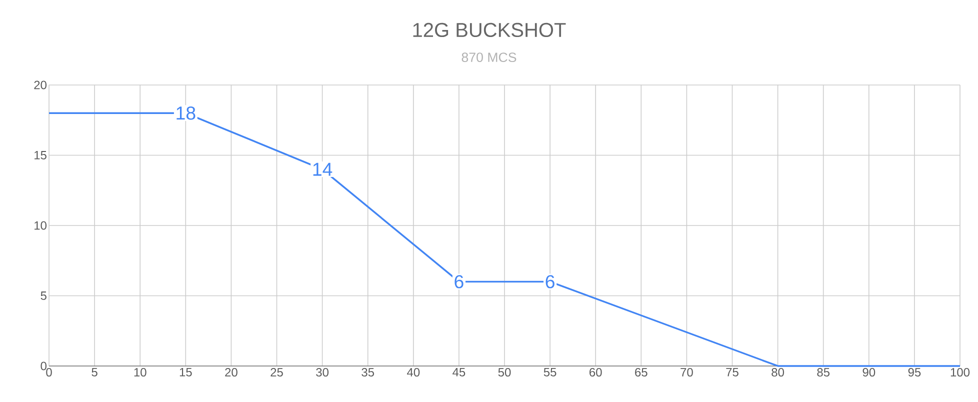 This screenshot has width=978, height=402. Describe the element at coordinates (95, 372) in the screenshot. I see `x-tick-label: 5` at that location.